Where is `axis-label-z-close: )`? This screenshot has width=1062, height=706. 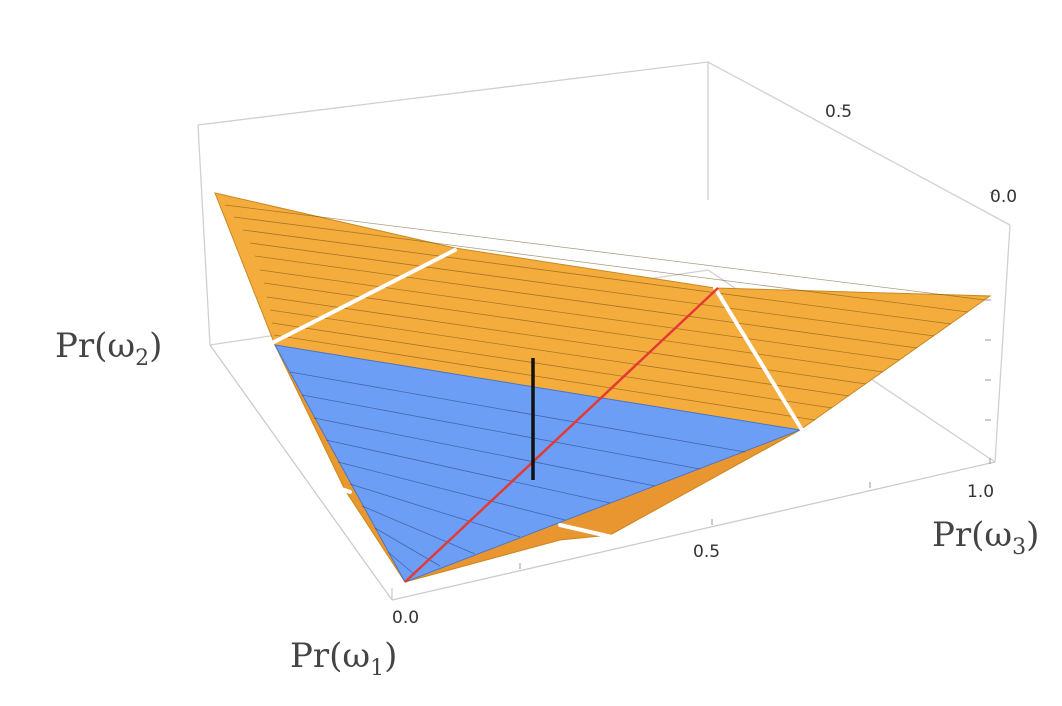
axis-label-z-close: ) is located at coordinates (155, 346).